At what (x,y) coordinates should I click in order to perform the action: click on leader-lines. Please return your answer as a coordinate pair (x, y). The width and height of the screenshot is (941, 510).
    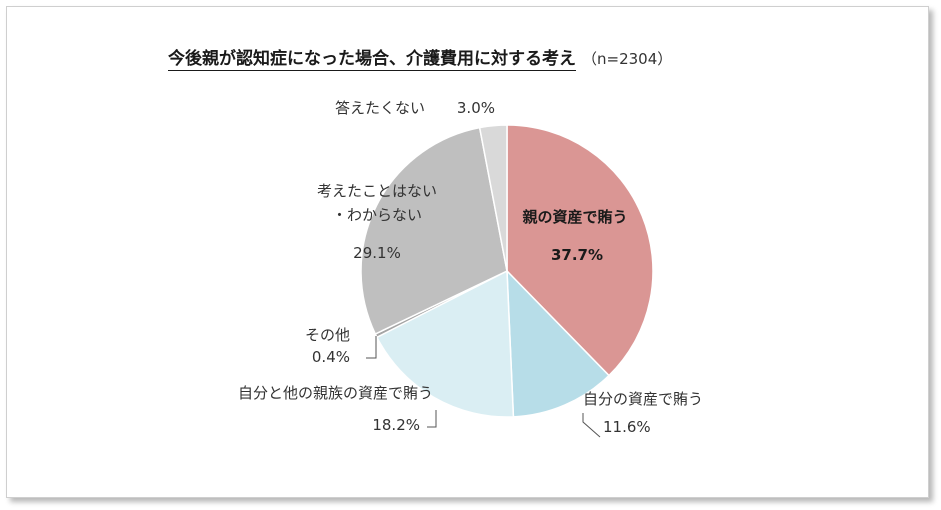
    Looking at the image, I should click on (483, 387).